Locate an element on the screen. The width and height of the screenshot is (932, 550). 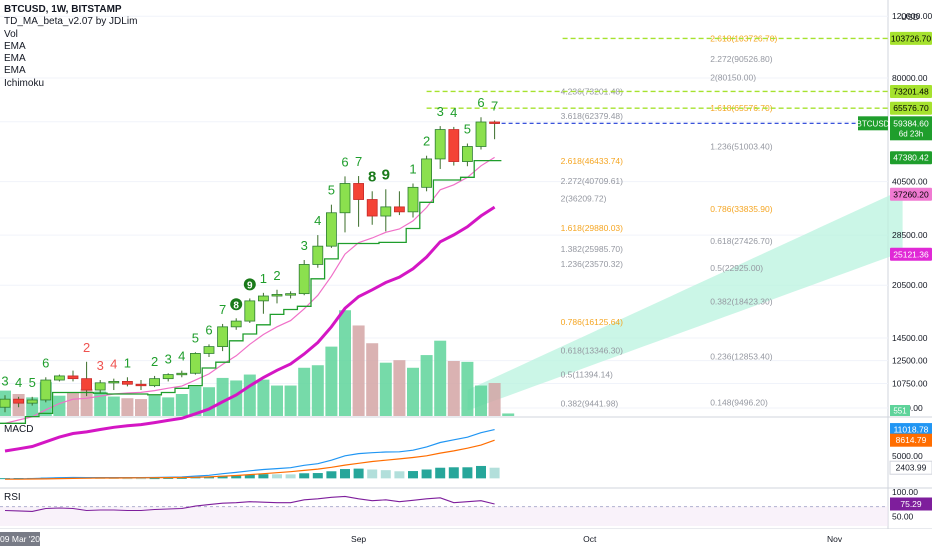
macd-axis-tick: 5000.00 is located at coordinates (907, 456).